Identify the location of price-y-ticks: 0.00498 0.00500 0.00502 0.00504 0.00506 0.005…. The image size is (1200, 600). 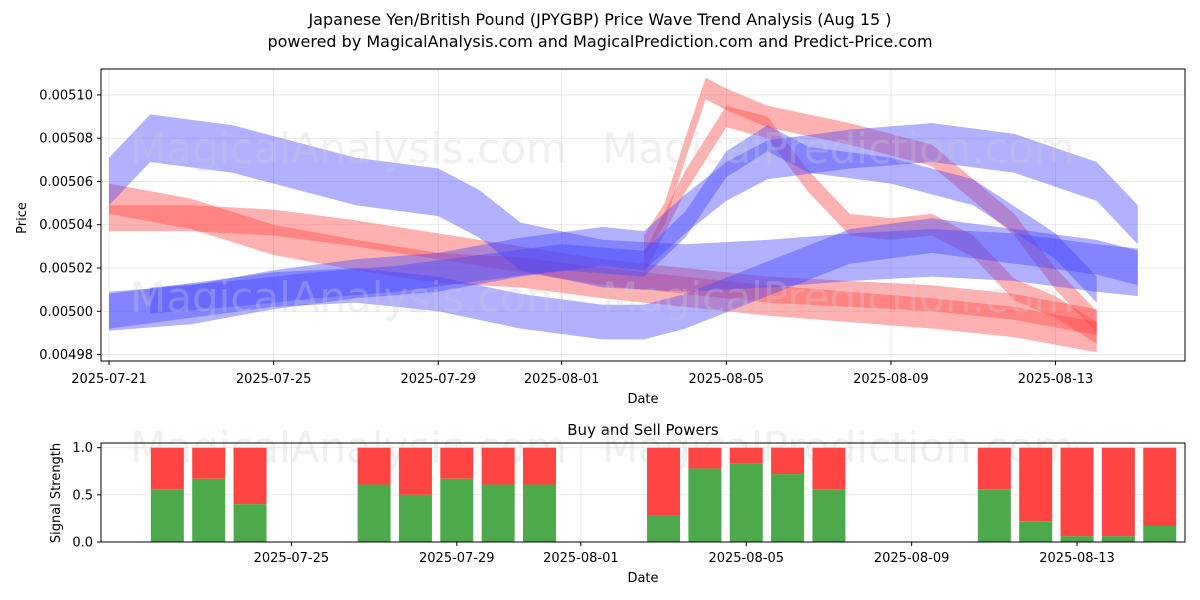
(70, 225).